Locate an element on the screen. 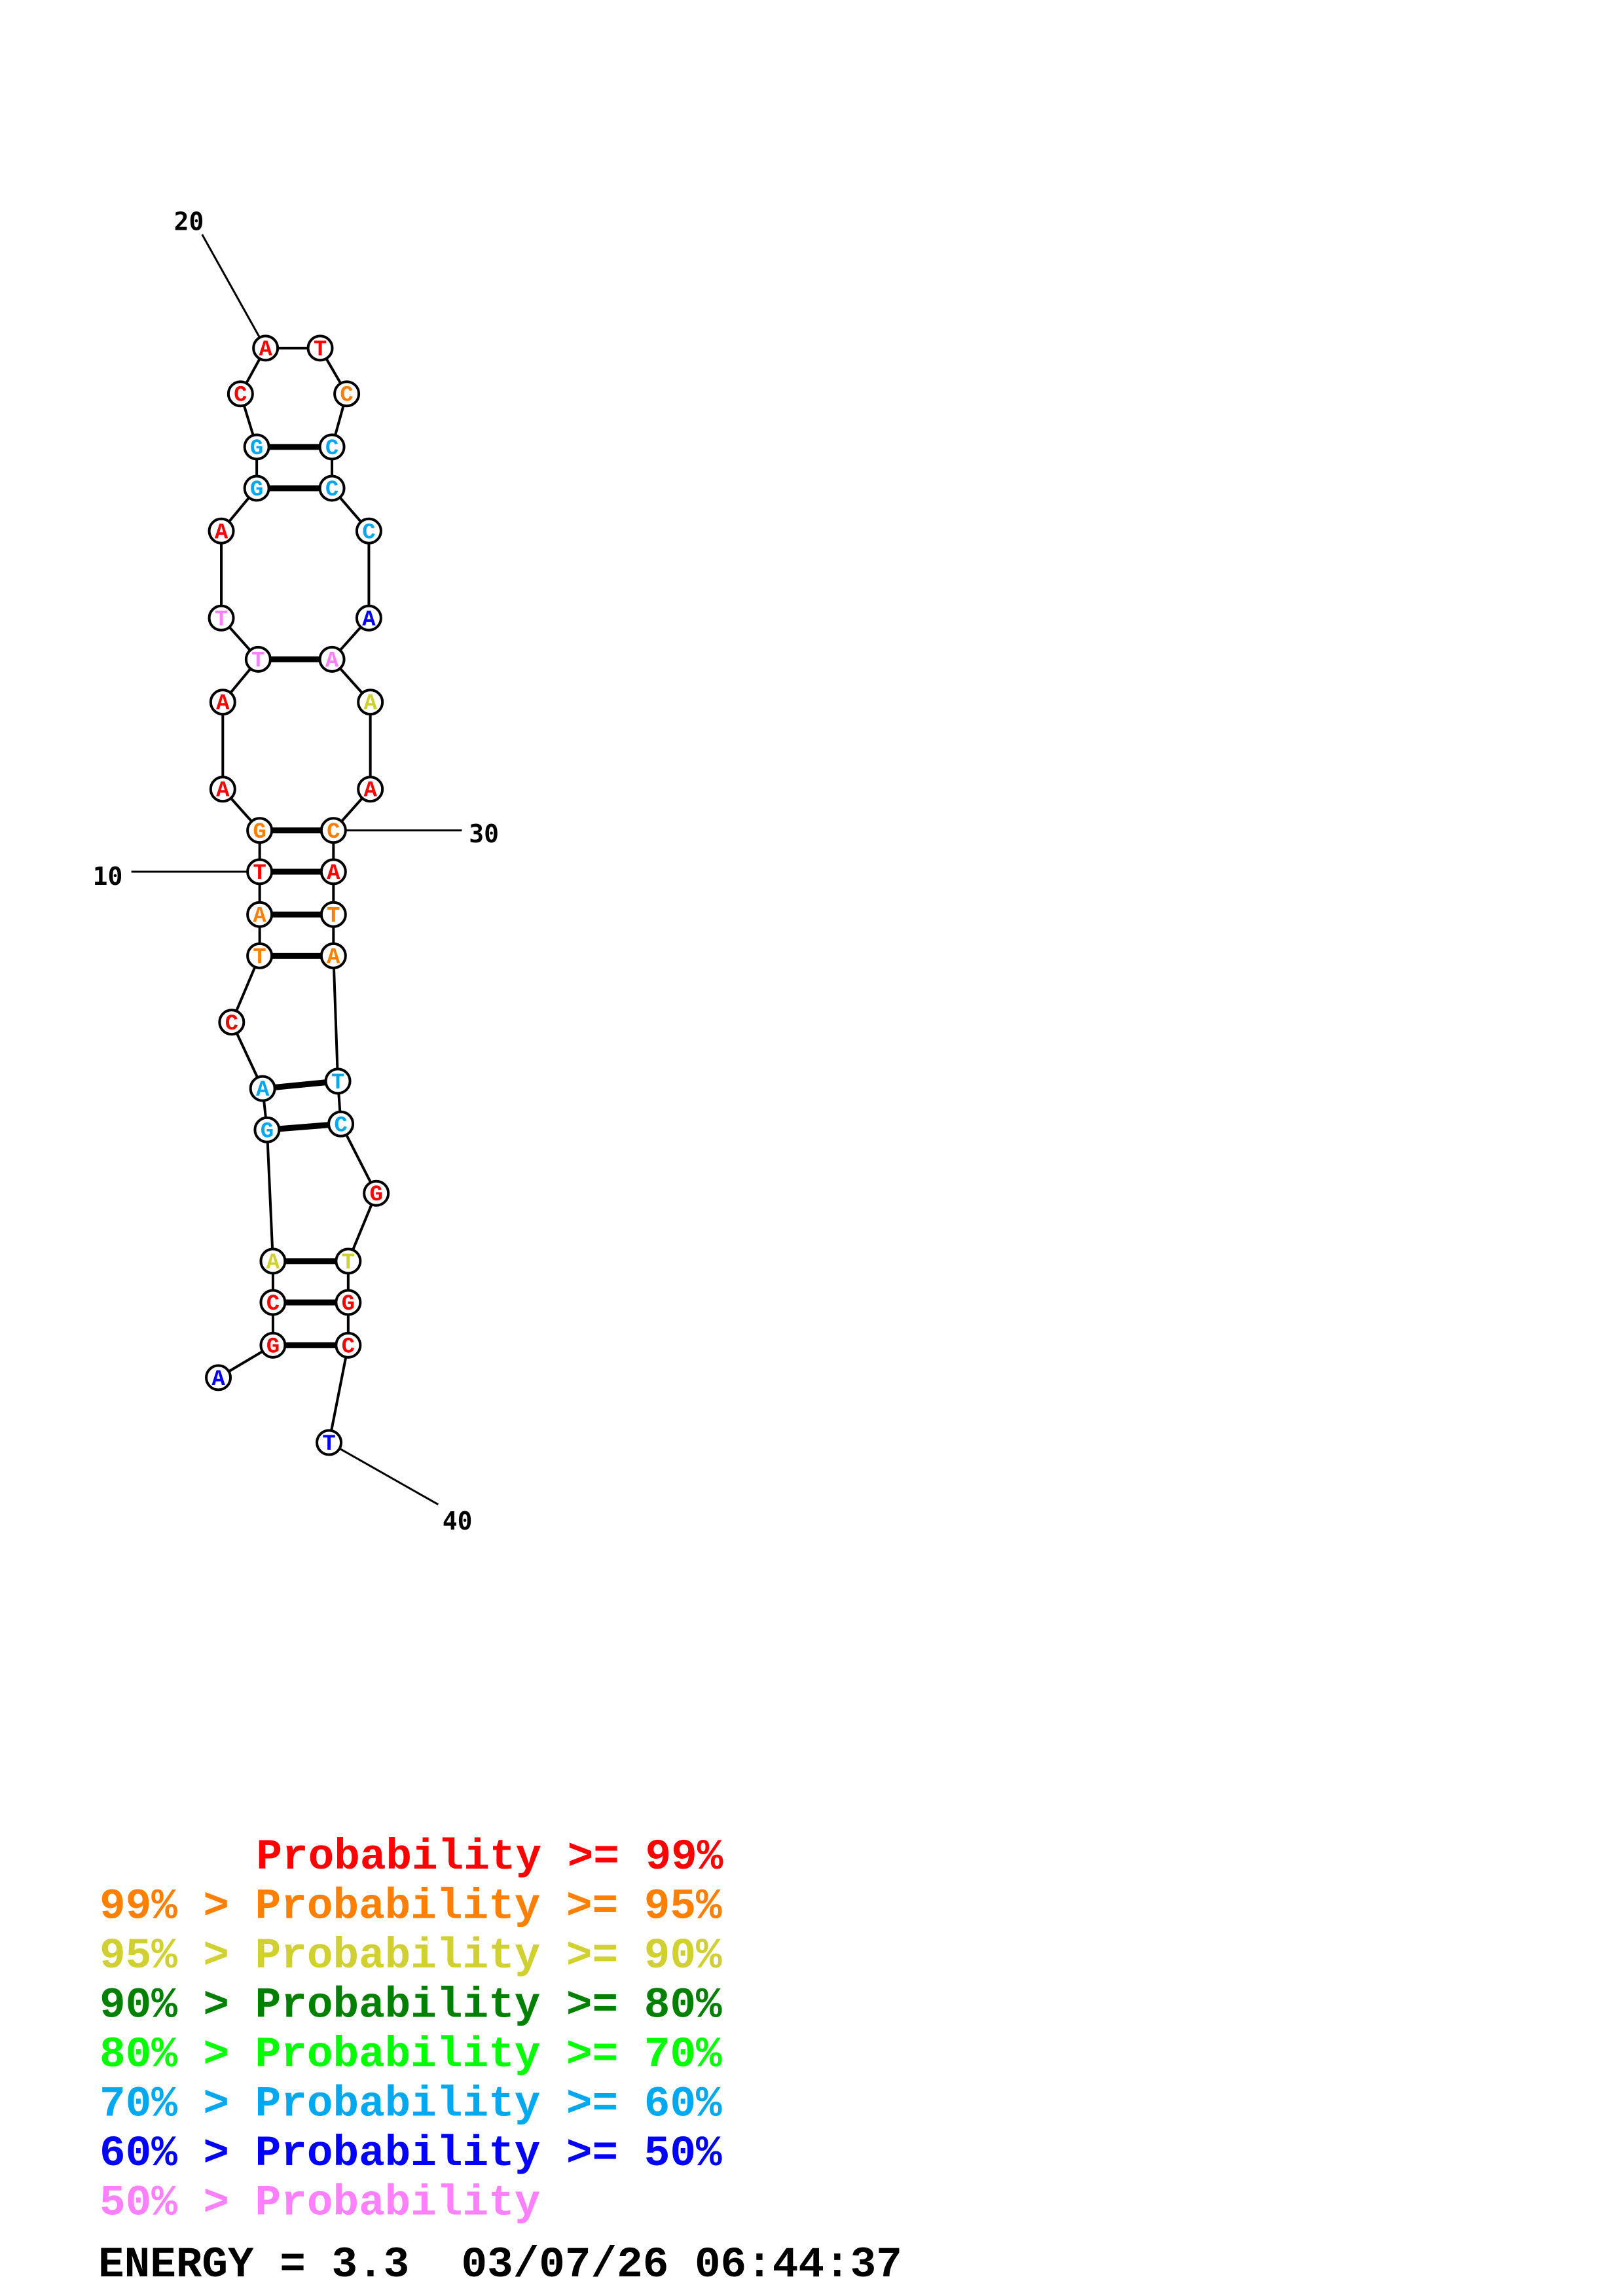  backbone-lines is located at coordinates (297, 895).